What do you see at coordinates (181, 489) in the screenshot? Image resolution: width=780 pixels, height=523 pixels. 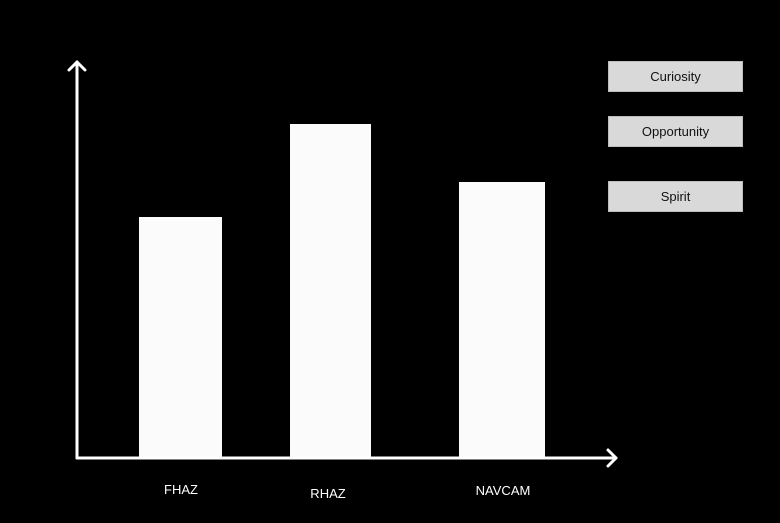 I see `x-tick-label-fhaz: FHAZ` at bounding box center [181, 489].